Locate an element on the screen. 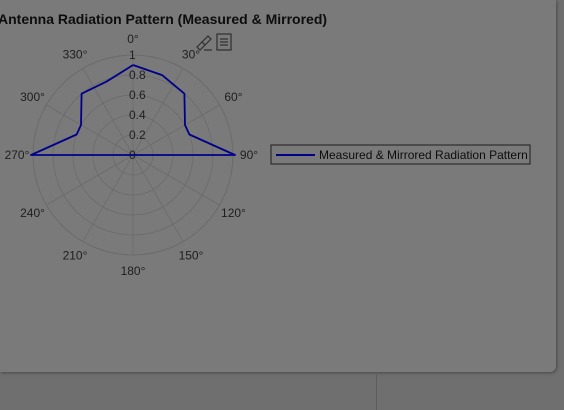 This screenshot has width=564, height=410. r-tick-label: 0.8 is located at coordinates (137, 75).